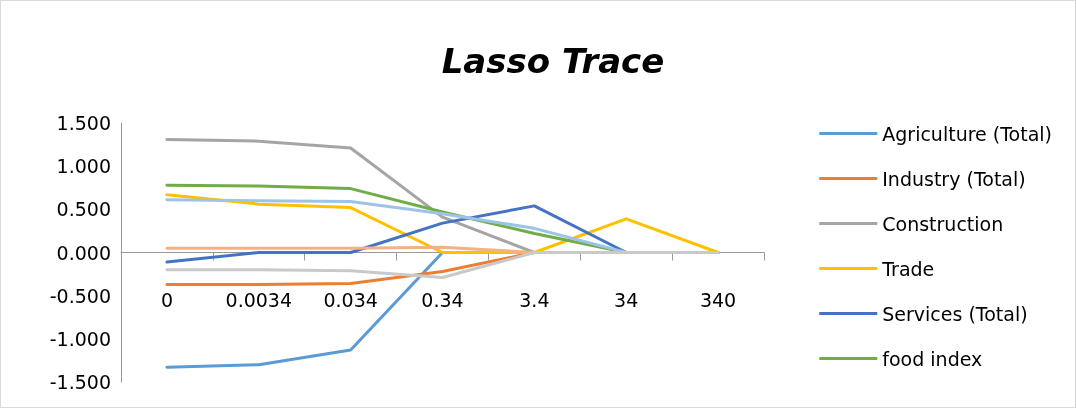 The image size is (1076, 408). What do you see at coordinates (955, 313) in the screenshot?
I see `legend-label: Services (Total)` at bounding box center [955, 313].